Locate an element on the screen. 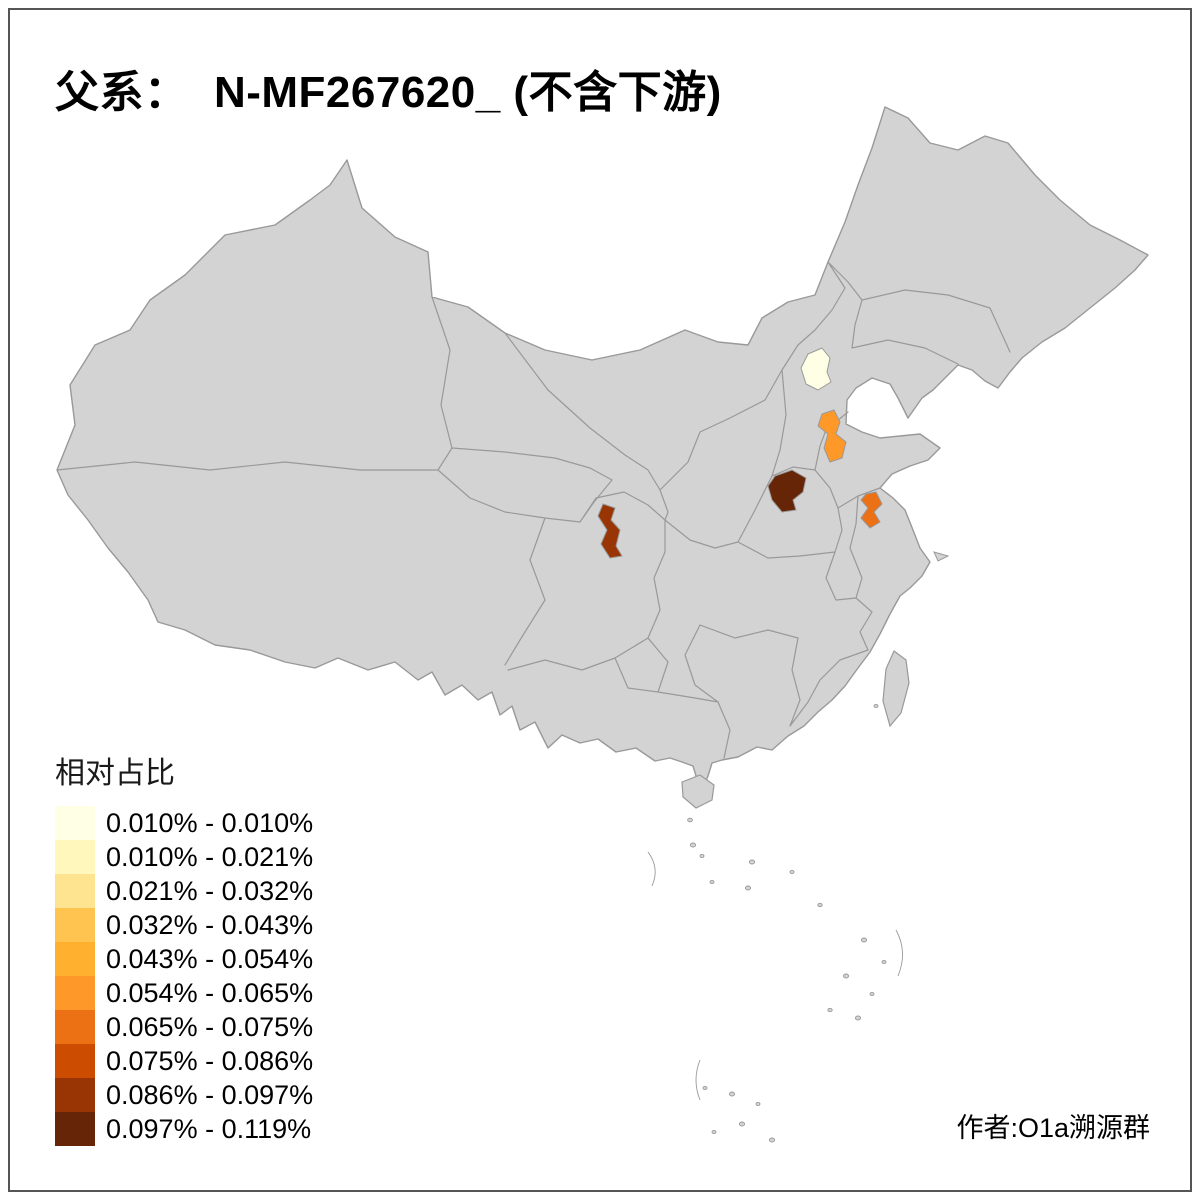 The width and height of the screenshot is (1200, 1200). region-jiangsu-north is located at coordinates (871, 510).